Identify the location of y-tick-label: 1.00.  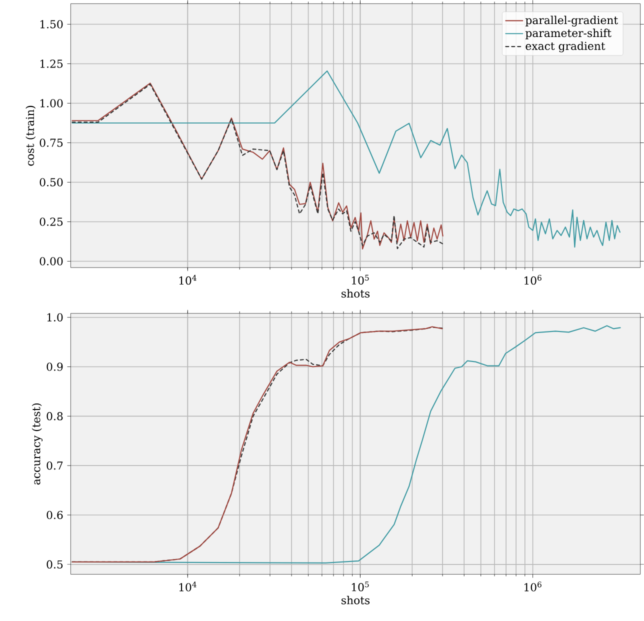
(51, 103).